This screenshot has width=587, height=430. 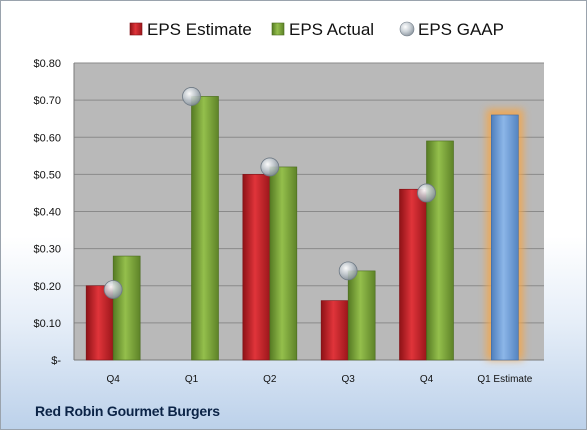 I want to click on x-axis: Q4 Q1 Q2 Q3 Q4 Q1 Estimate, so click(x=319, y=379).